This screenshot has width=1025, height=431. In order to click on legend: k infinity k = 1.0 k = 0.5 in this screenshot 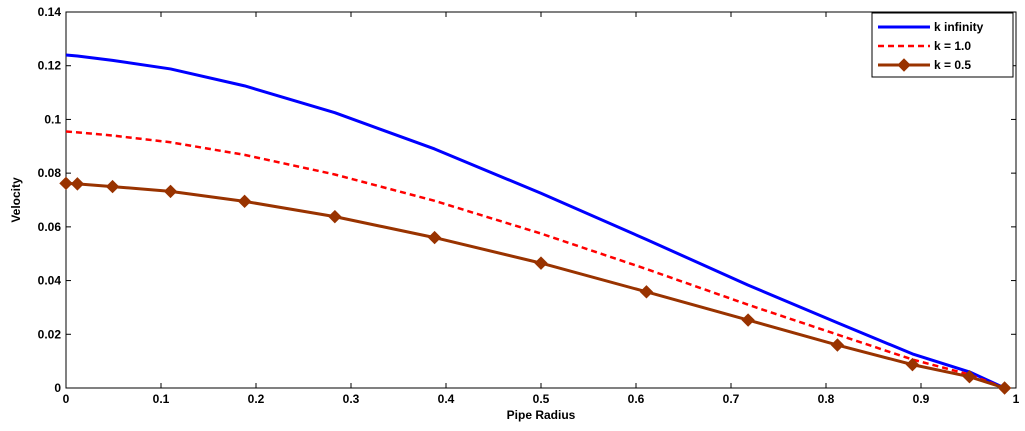, I will do `click(942, 45)`.